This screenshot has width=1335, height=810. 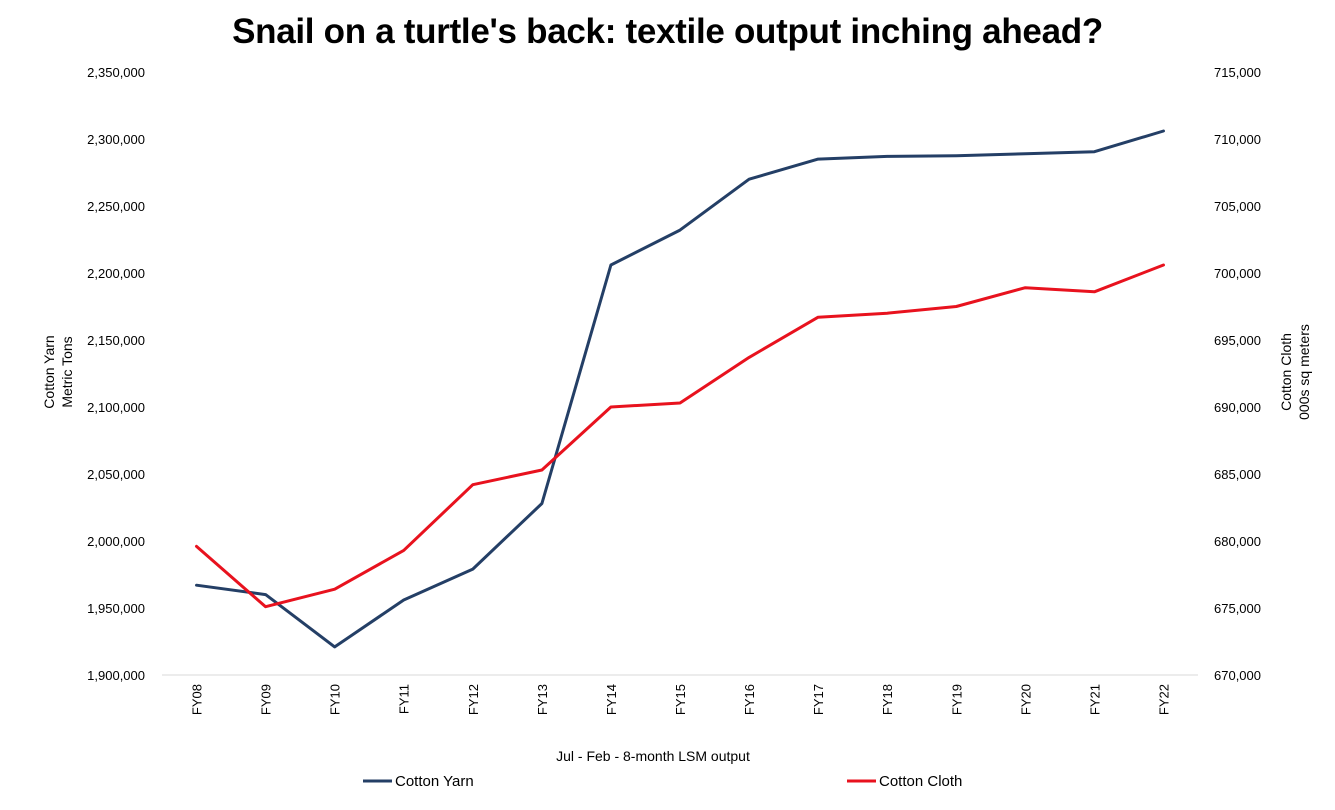 What do you see at coordinates (116, 340) in the screenshot?
I see `left-y-tick-label: 2,150,000` at bounding box center [116, 340].